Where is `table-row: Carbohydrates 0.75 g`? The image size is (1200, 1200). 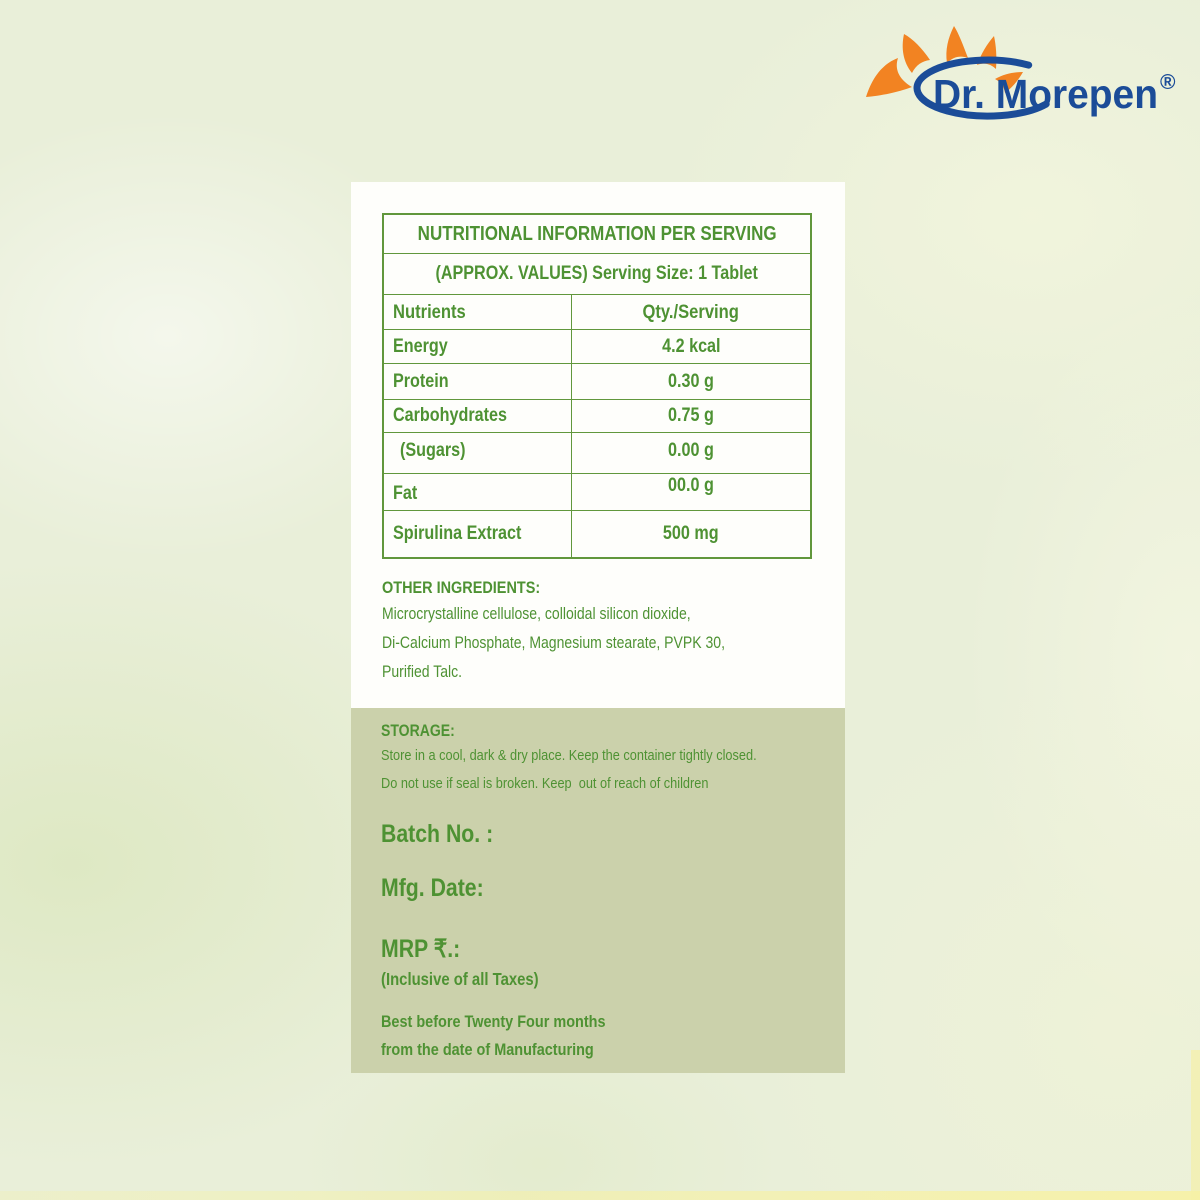
table-row: Carbohydrates 0.75 g is located at coordinates (597, 415).